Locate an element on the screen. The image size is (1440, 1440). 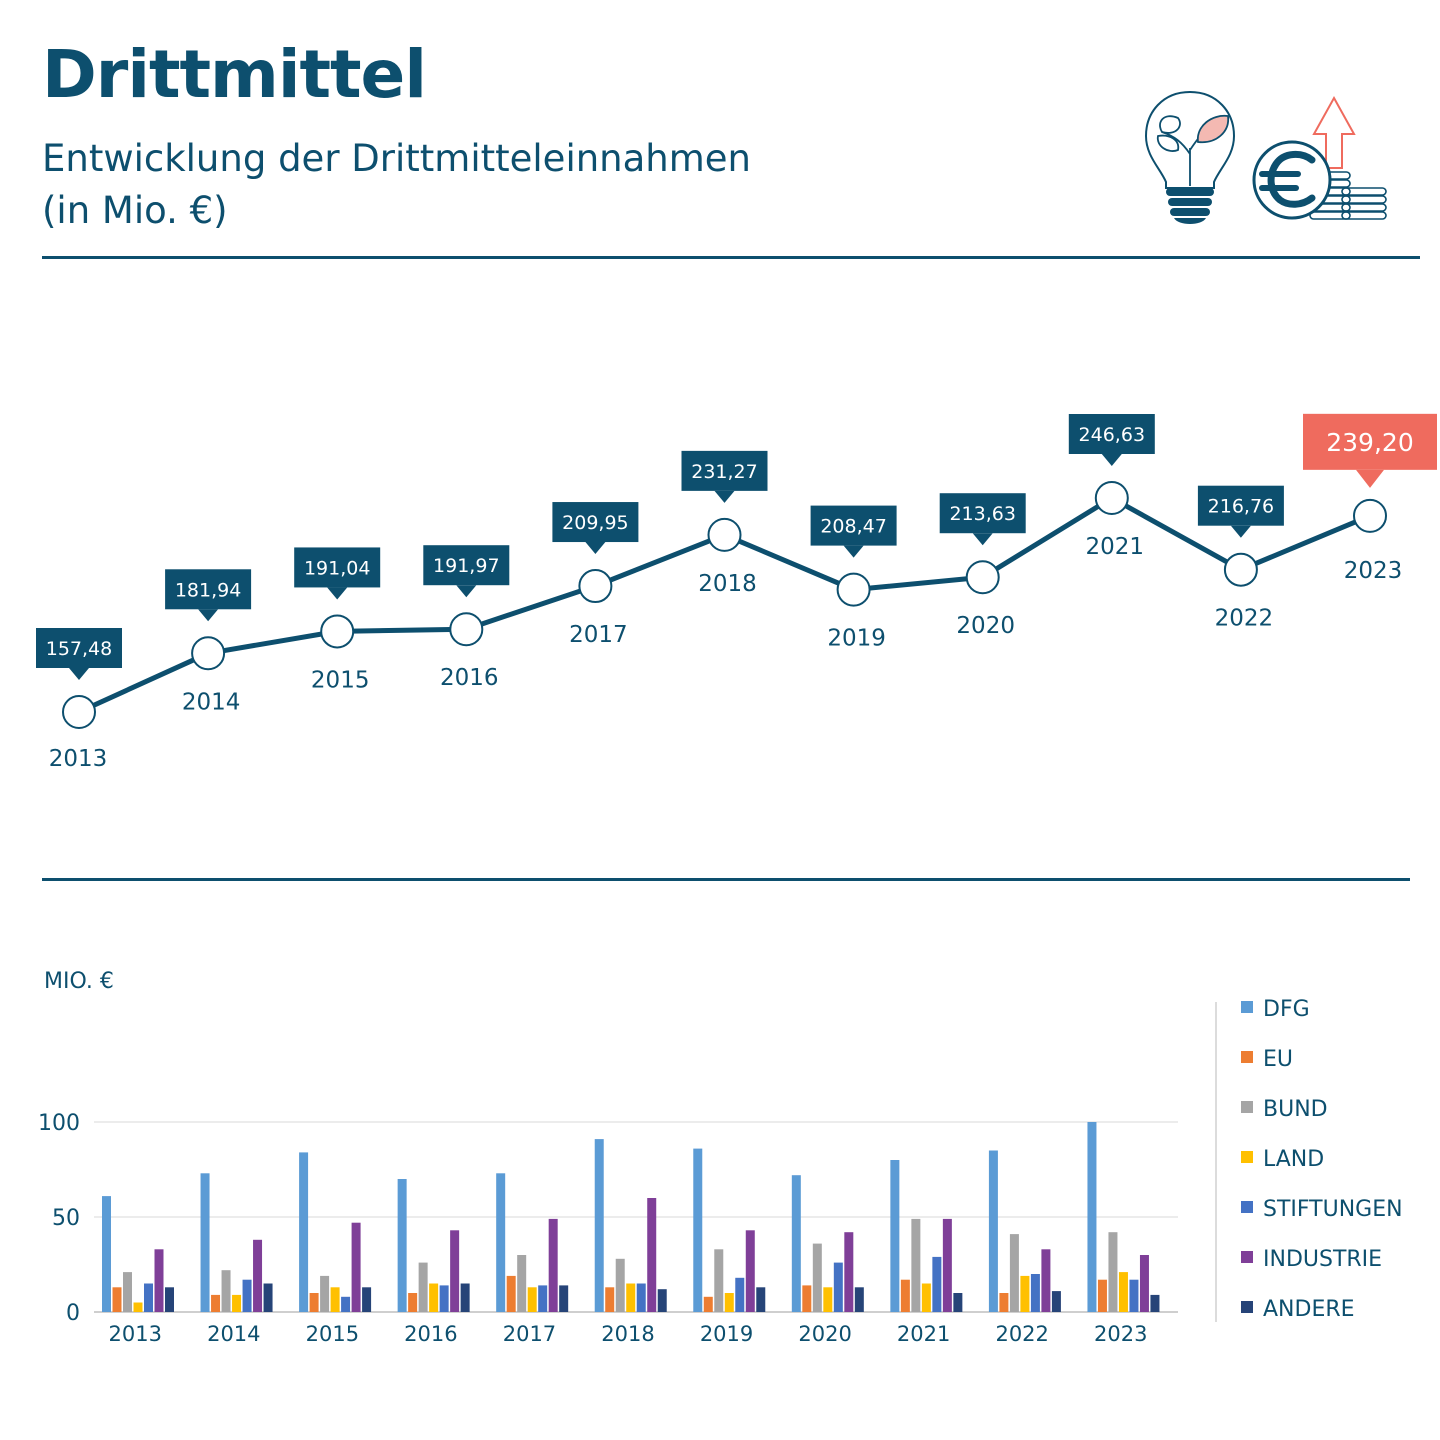
data-label: 246,63 is located at coordinates (1112, 435).